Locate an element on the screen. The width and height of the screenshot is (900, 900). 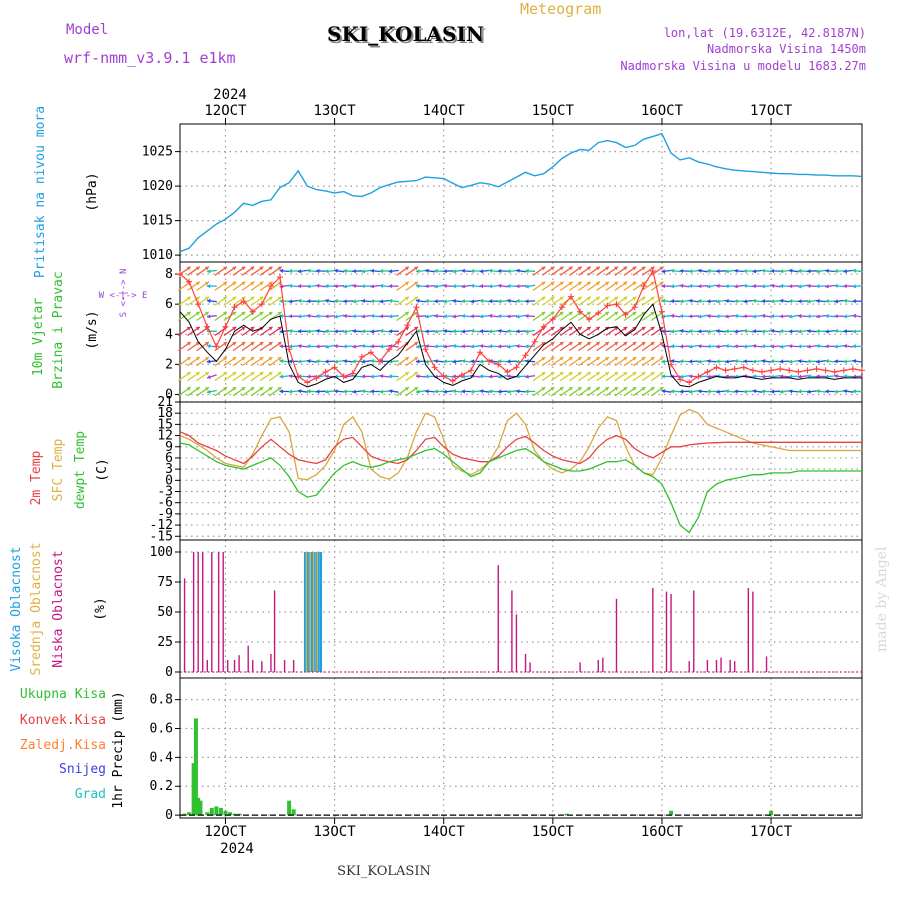
wind-arrows is located at coordinates (520, 331).